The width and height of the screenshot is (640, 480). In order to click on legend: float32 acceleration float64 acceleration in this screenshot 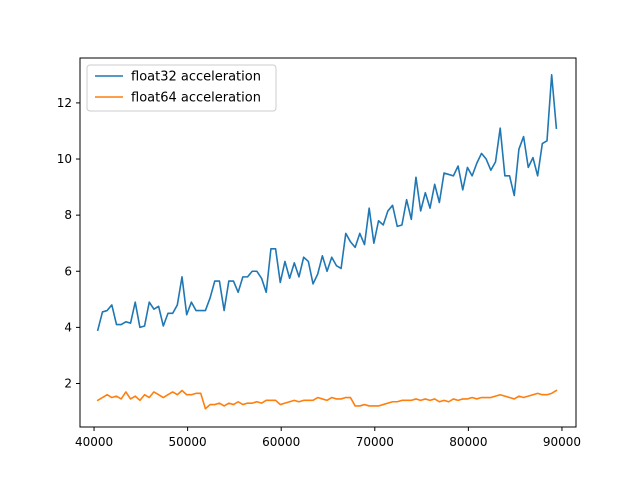, I will do `click(181, 88)`.